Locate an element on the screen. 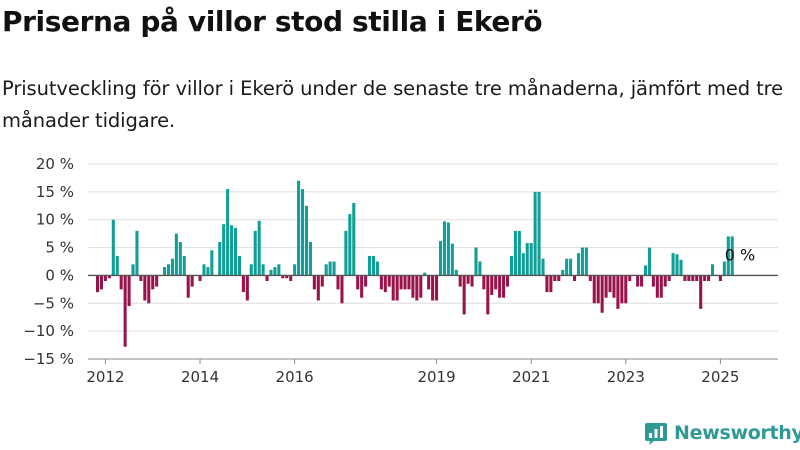 The width and height of the screenshot is (800, 450). chart-title: Priserna på villor stod stilla i Ekerö is located at coordinates (272, 21).